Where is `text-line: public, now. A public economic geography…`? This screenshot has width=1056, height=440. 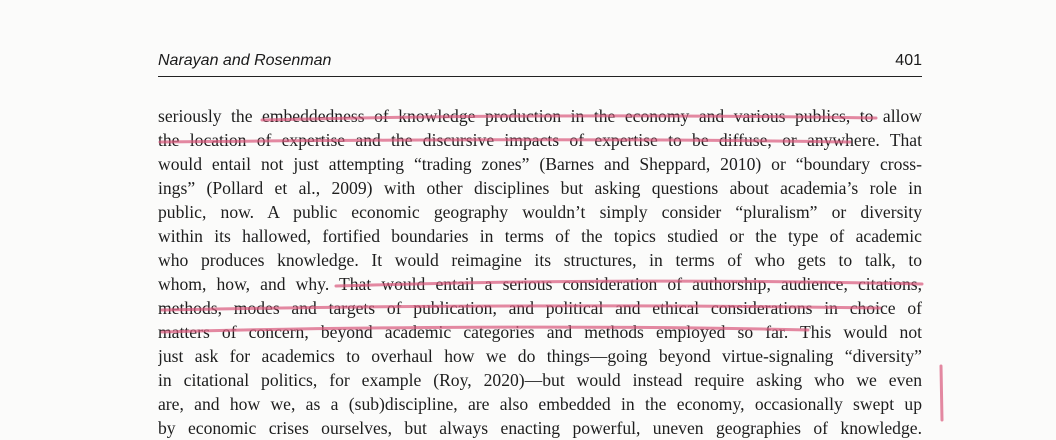
text-line: public, now. A public economic geography… is located at coordinates (540, 212).